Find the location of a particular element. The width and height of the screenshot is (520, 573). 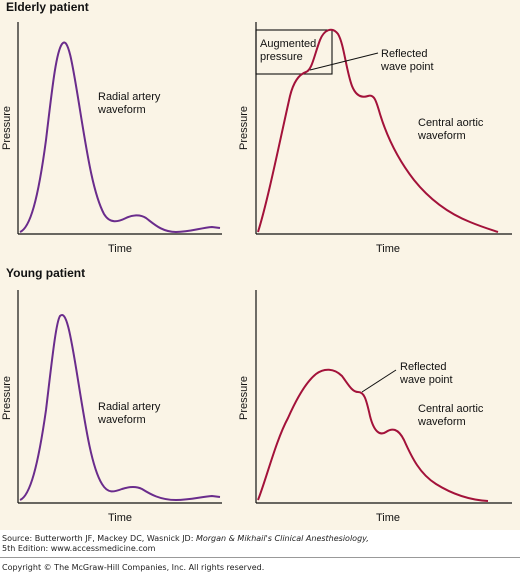

young-aortic-waveform is located at coordinates (373, 435).